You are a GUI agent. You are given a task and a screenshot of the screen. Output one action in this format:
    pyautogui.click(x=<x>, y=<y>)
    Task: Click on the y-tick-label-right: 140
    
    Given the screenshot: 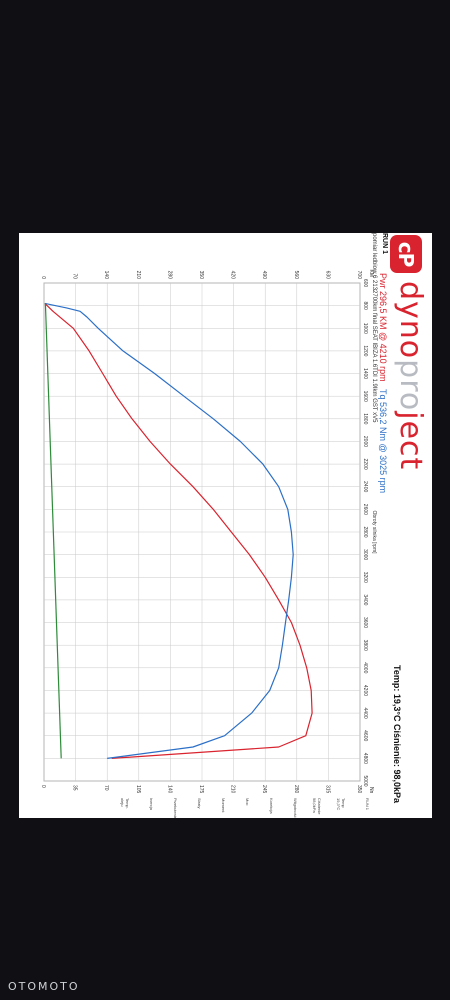 What is the action you would take?
    pyautogui.click(x=169, y=789)
    